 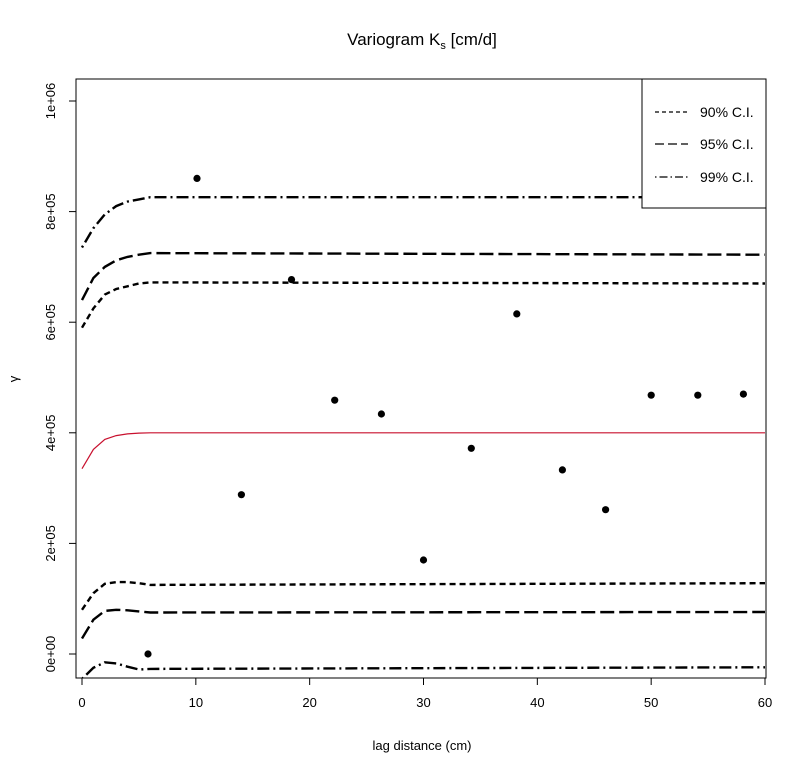 What do you see at coordinates (50, 101) in the screenshot?
I see `y-tick-label: 1e+06` at bounding box center [50, 101].